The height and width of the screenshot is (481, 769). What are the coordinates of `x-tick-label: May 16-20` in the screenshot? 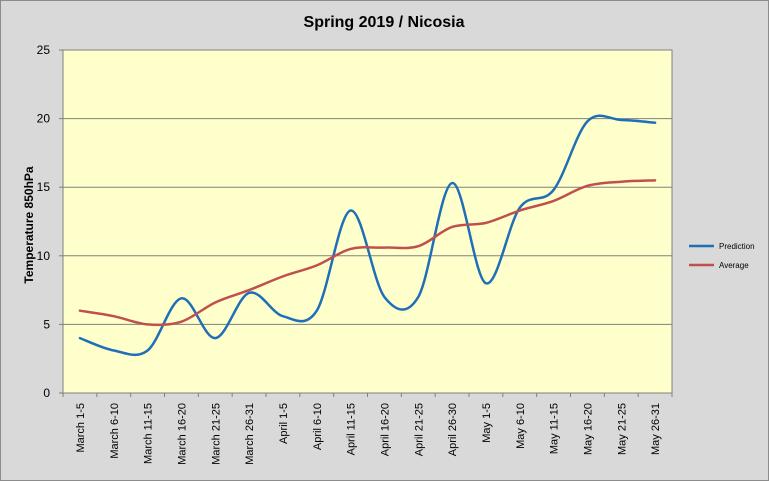 It's located at (588, 429).